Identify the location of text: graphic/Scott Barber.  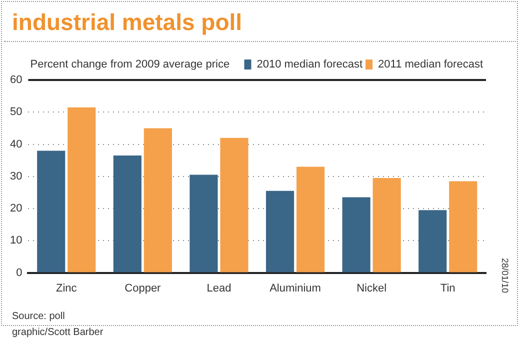
(58, 333).